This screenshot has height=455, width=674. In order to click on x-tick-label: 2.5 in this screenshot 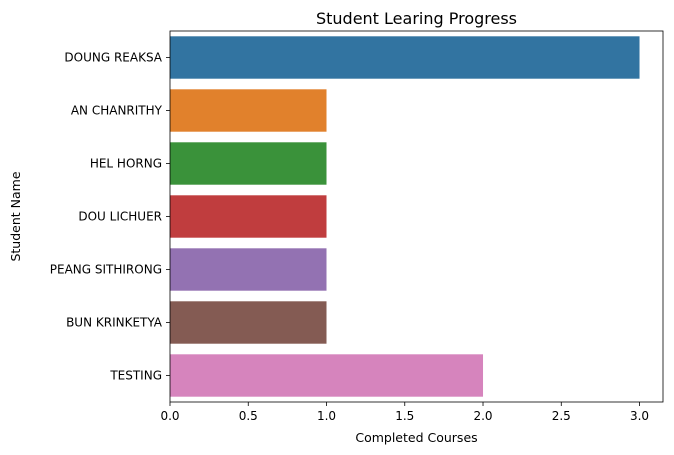, I will do `click(561, 416)`.